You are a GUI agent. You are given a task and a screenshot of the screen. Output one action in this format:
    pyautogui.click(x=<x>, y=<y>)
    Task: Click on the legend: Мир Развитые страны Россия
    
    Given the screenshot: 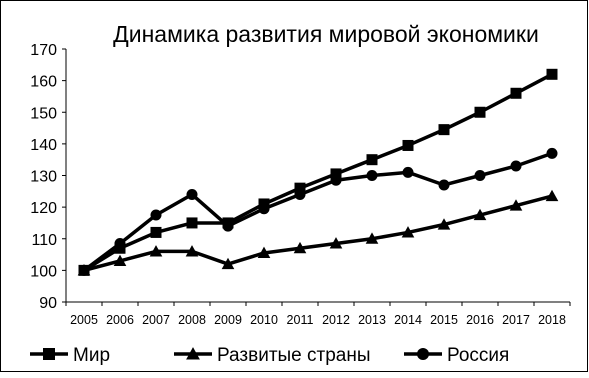 What is the action you would take?
    pyautogui.click(x=269, y=355)
    